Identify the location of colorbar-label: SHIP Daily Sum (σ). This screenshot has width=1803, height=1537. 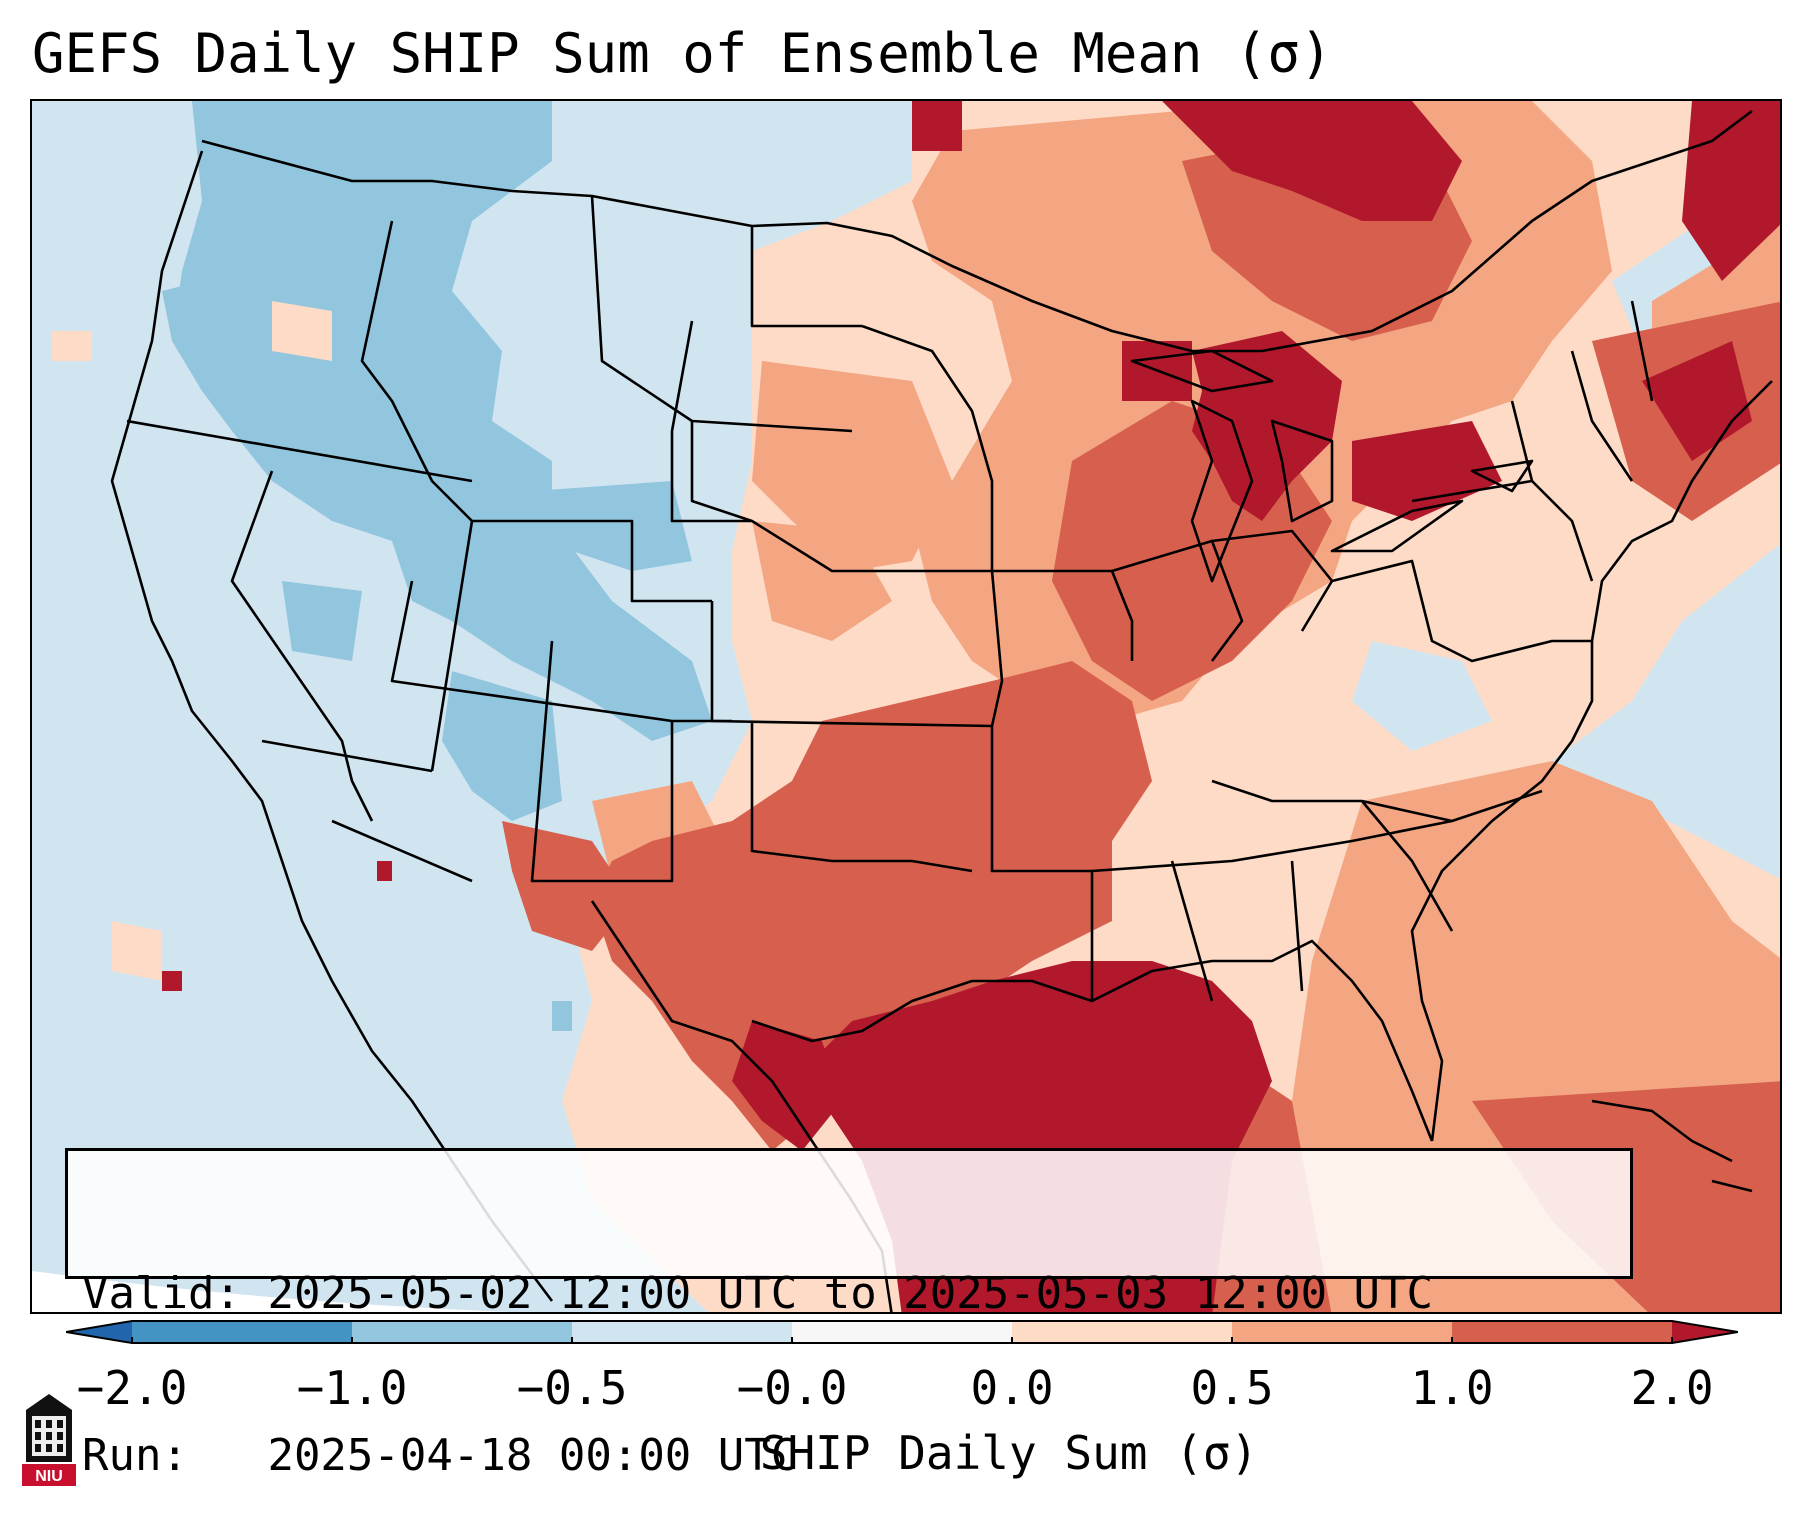
(1009, 1453).